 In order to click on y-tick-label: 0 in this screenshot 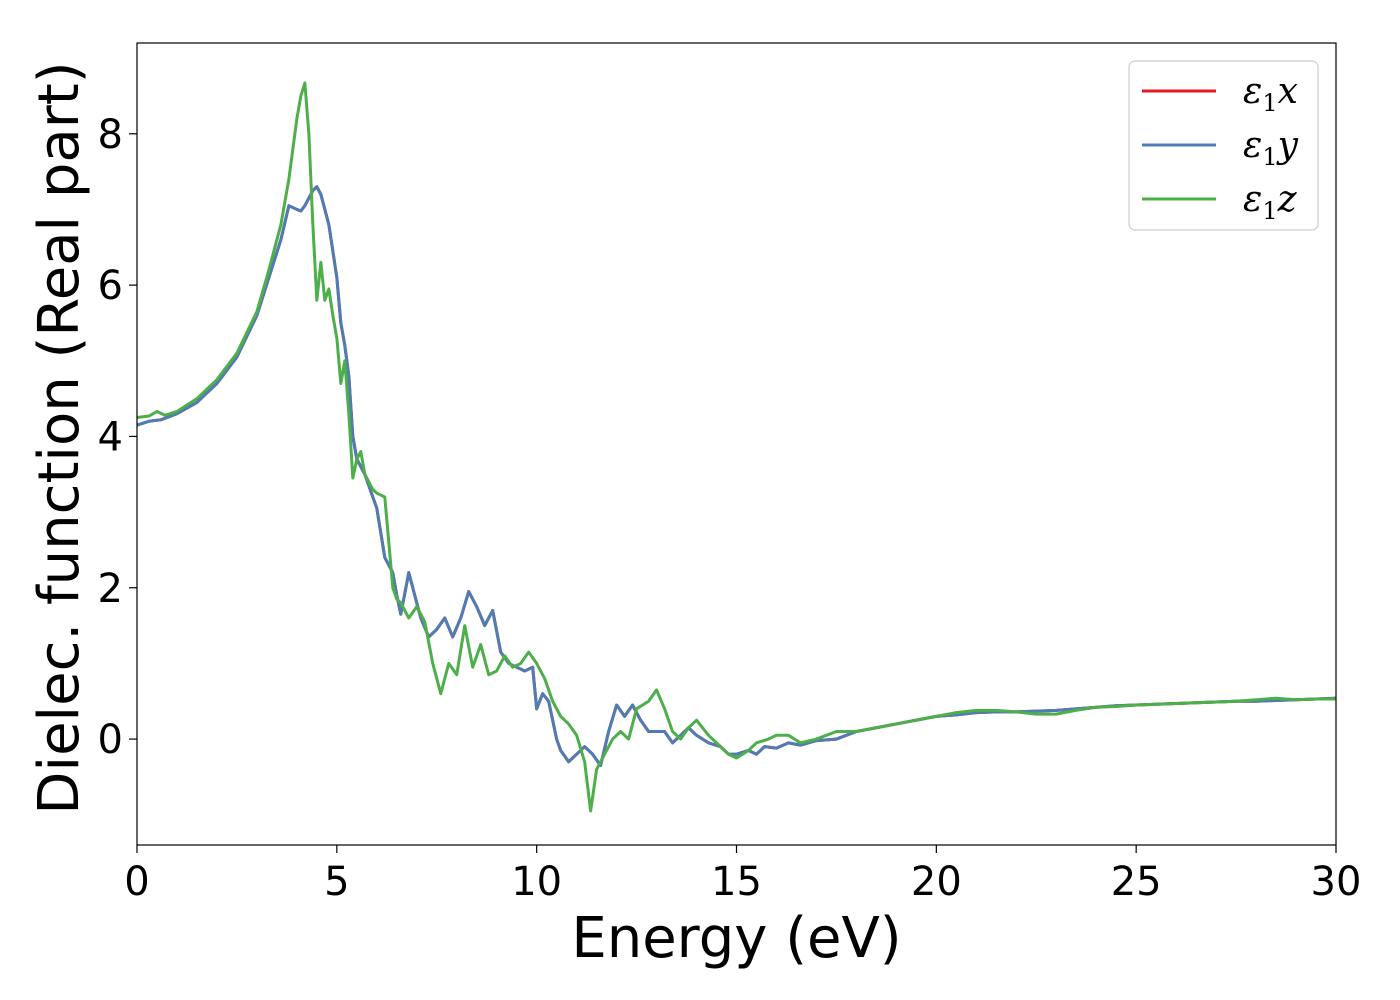, I will do `click(110, 740)`.